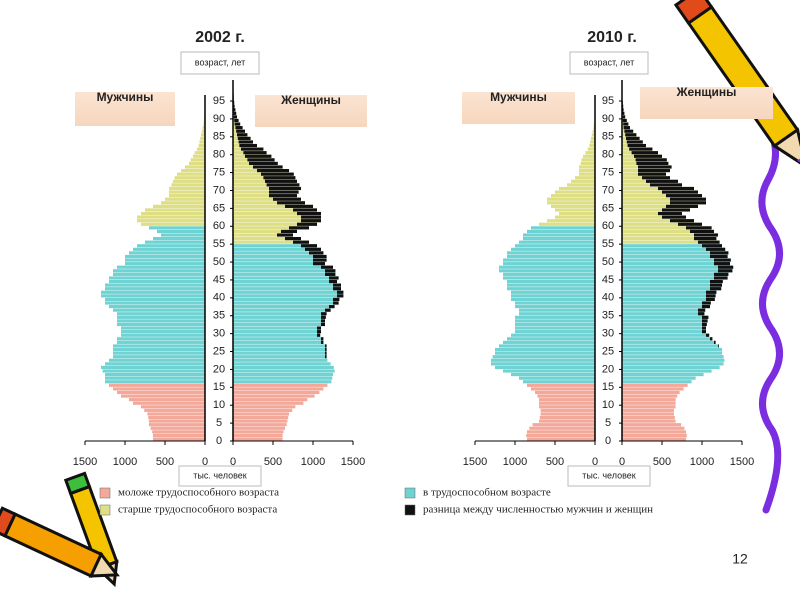 The image size is (800, 600). Describe the element at coordinates (410, 510) in the screenshot. I see `legend-swatch` at that location.